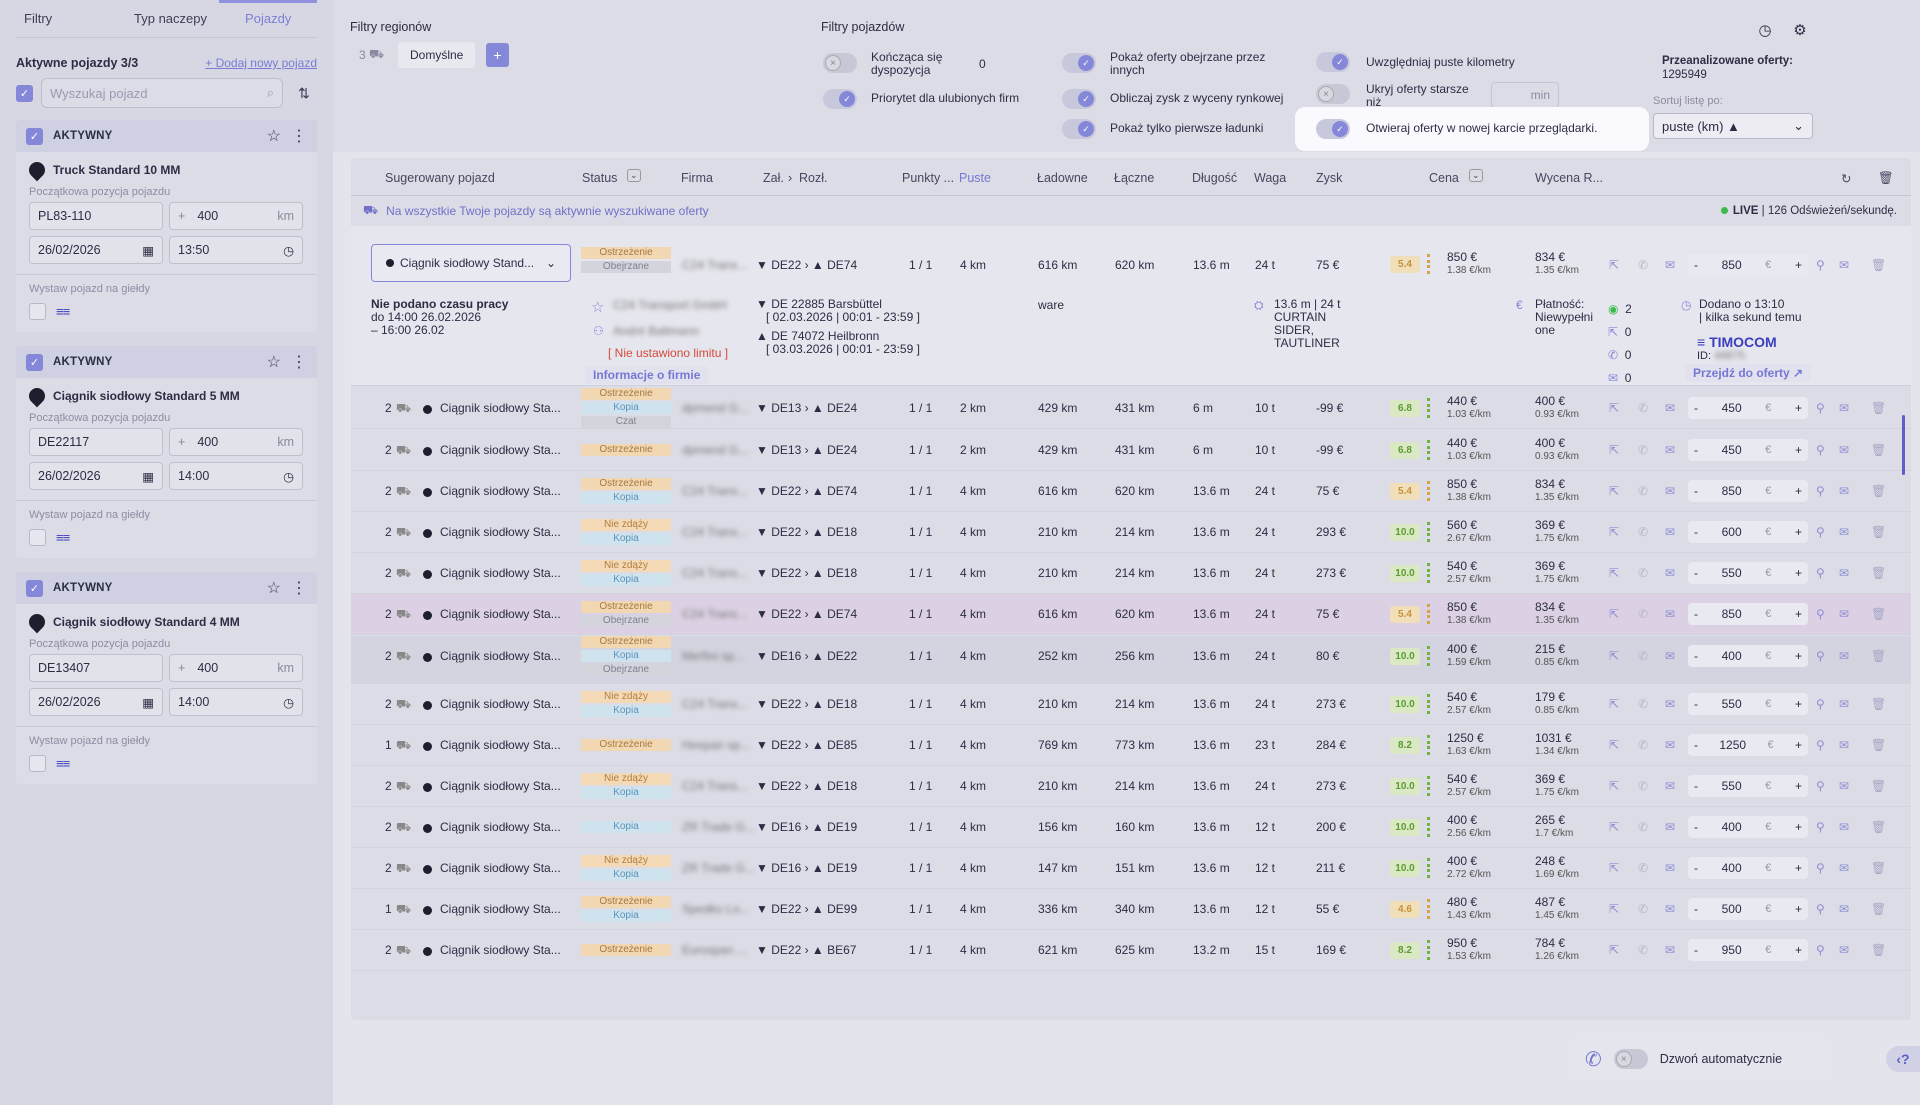 The height and width of the screenshot is (1105, 1920). I want to click on refresh-icon: ↻, so click(1846, 179).